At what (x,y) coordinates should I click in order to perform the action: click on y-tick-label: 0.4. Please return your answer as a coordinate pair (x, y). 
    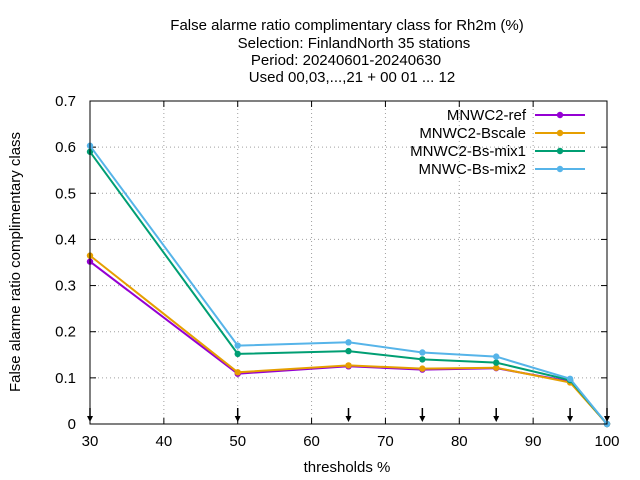
    Looking at the image, I should click on (65, 239).